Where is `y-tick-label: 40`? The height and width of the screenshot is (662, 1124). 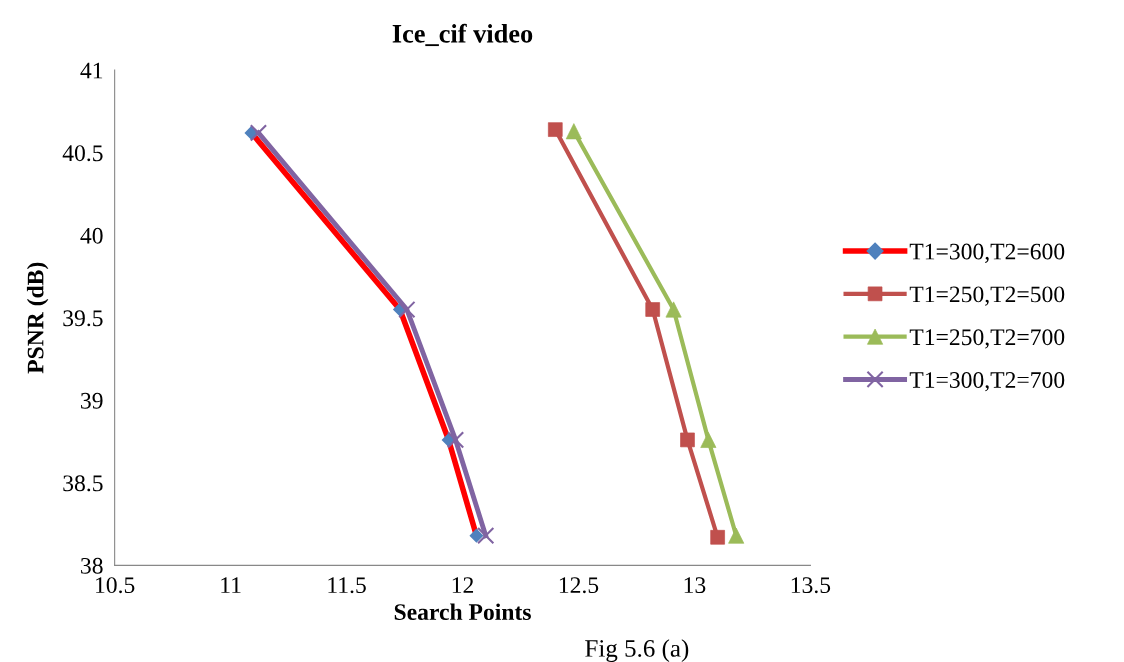
y-tick-label: 40 is located at coordinates (91, 235).